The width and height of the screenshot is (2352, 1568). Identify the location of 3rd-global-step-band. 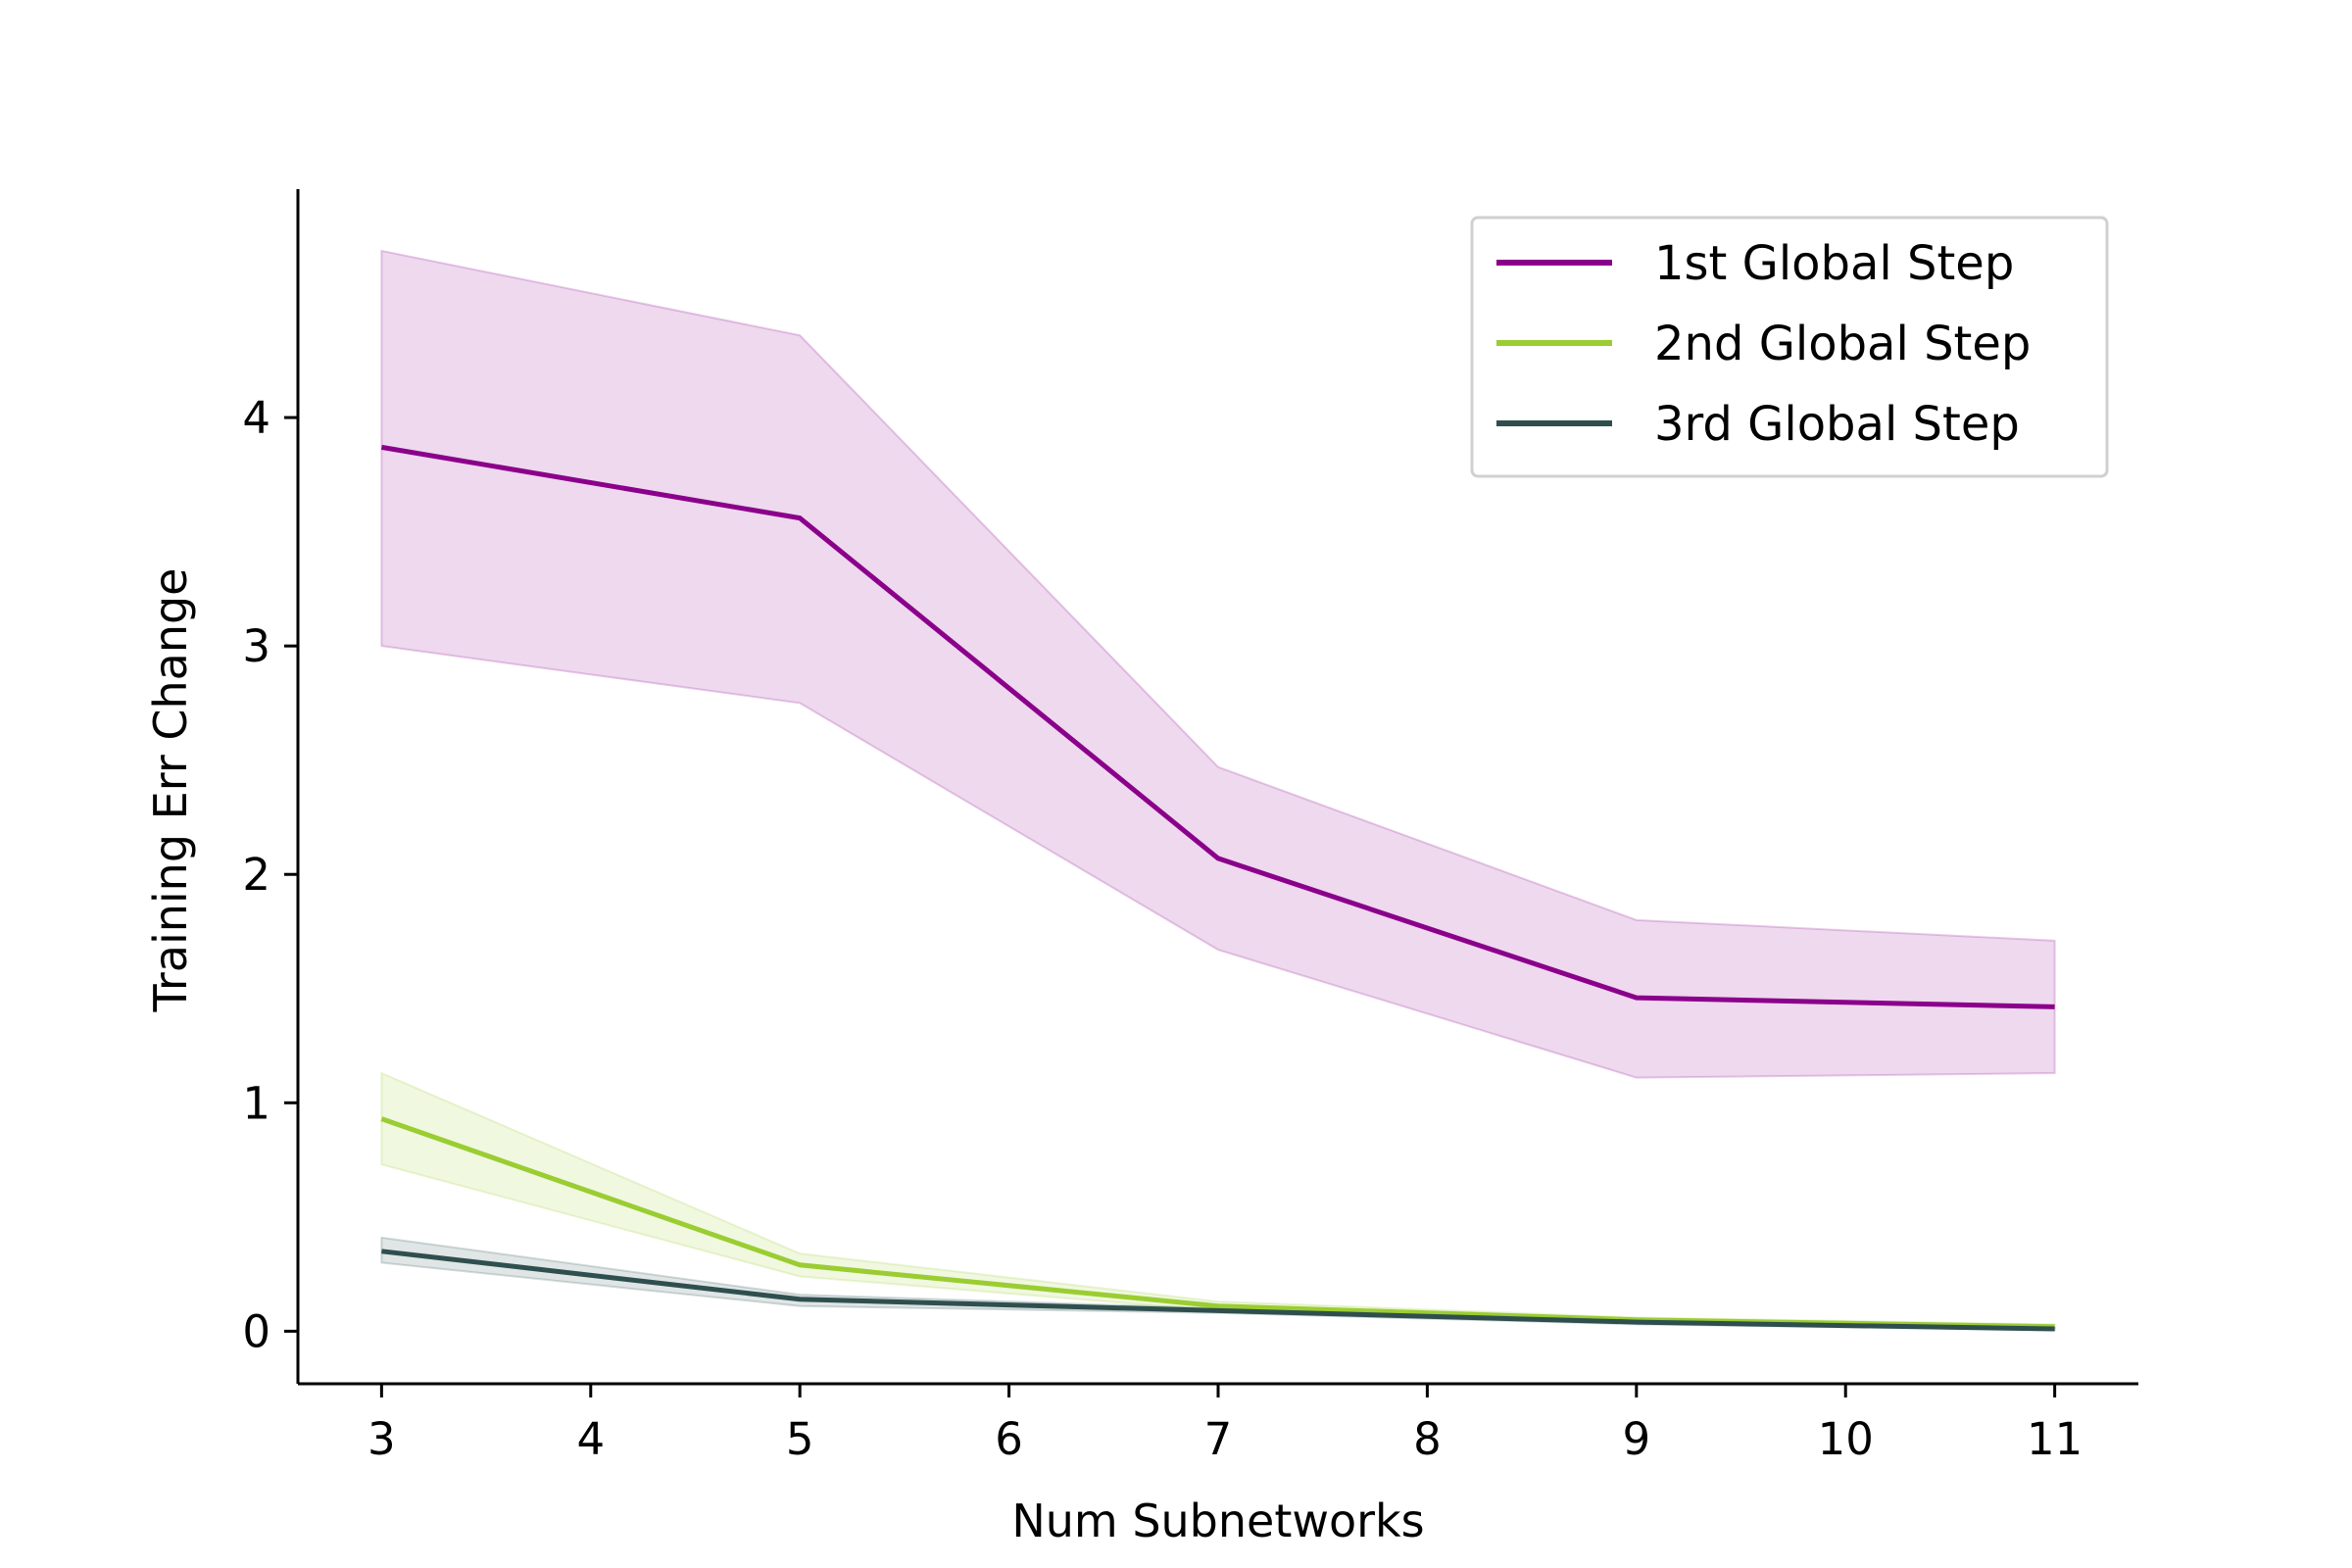
(1218, 1284).